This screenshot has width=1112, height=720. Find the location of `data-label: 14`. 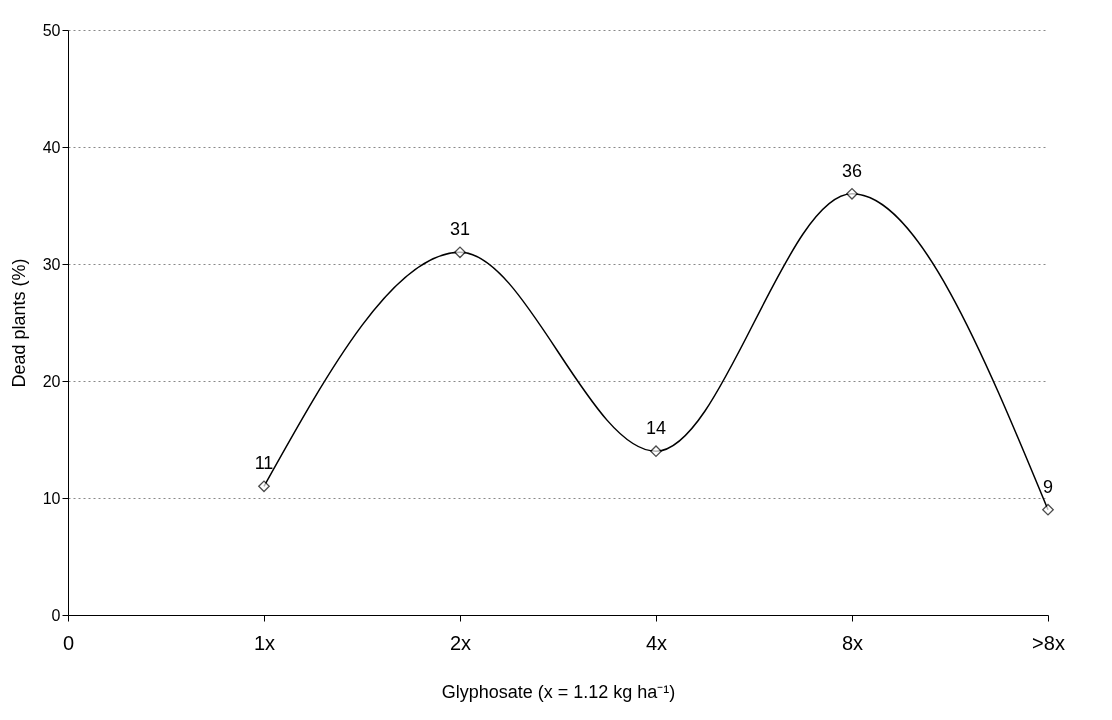

data-label: 14 is located at coordinates (656, 428).